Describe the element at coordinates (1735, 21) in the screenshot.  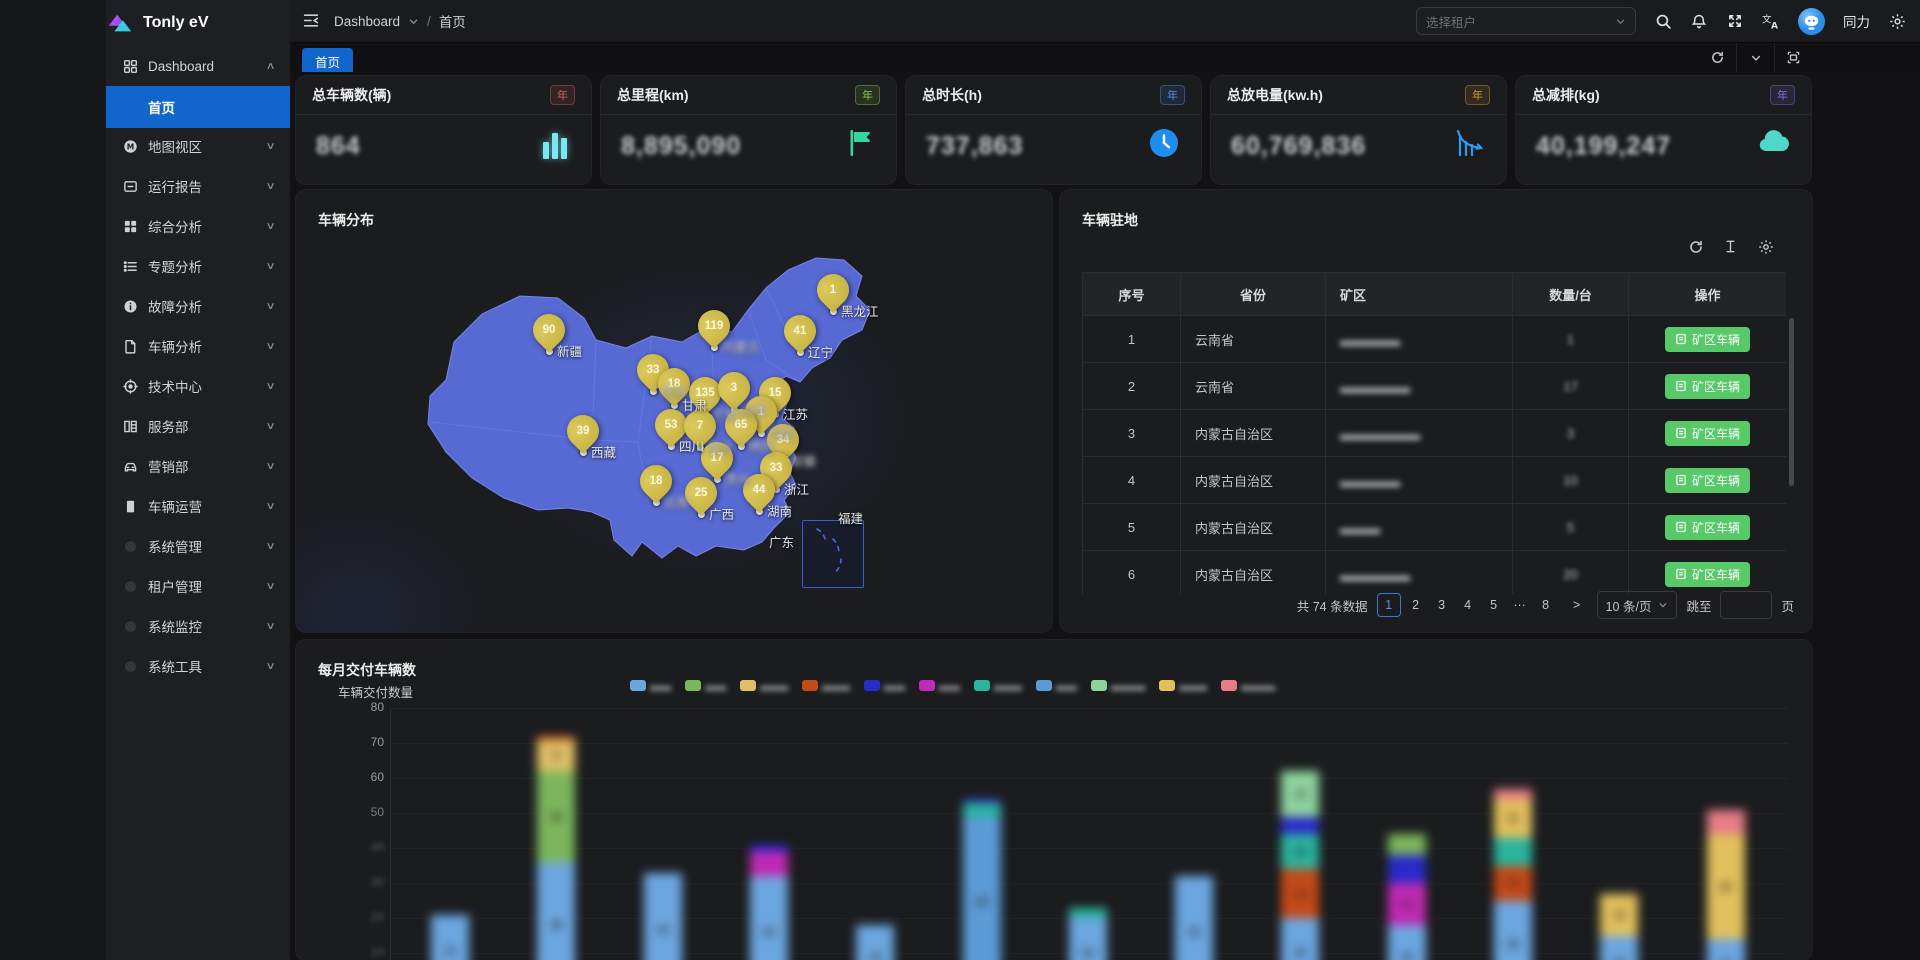
I see `fullscreen-expand-icon` at that location.